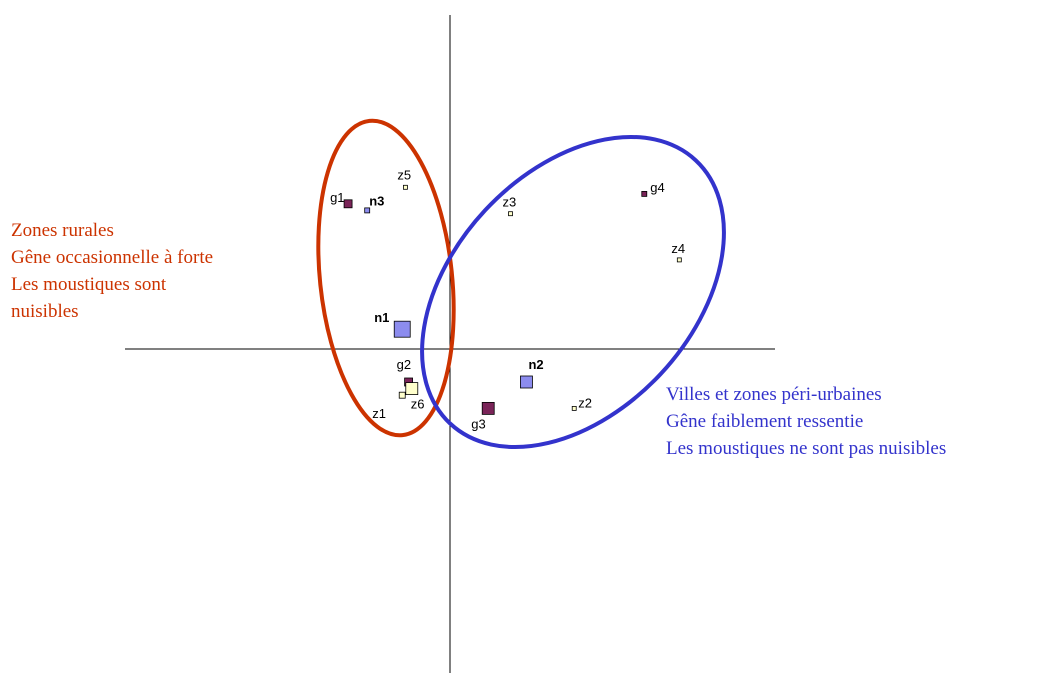 This screenshot has height=673, width=1056. Describe the element at coordinates (112, 257) in the screenshot. I see `annotation-rural-line: Gêne occasionnelle à forte` at that location.